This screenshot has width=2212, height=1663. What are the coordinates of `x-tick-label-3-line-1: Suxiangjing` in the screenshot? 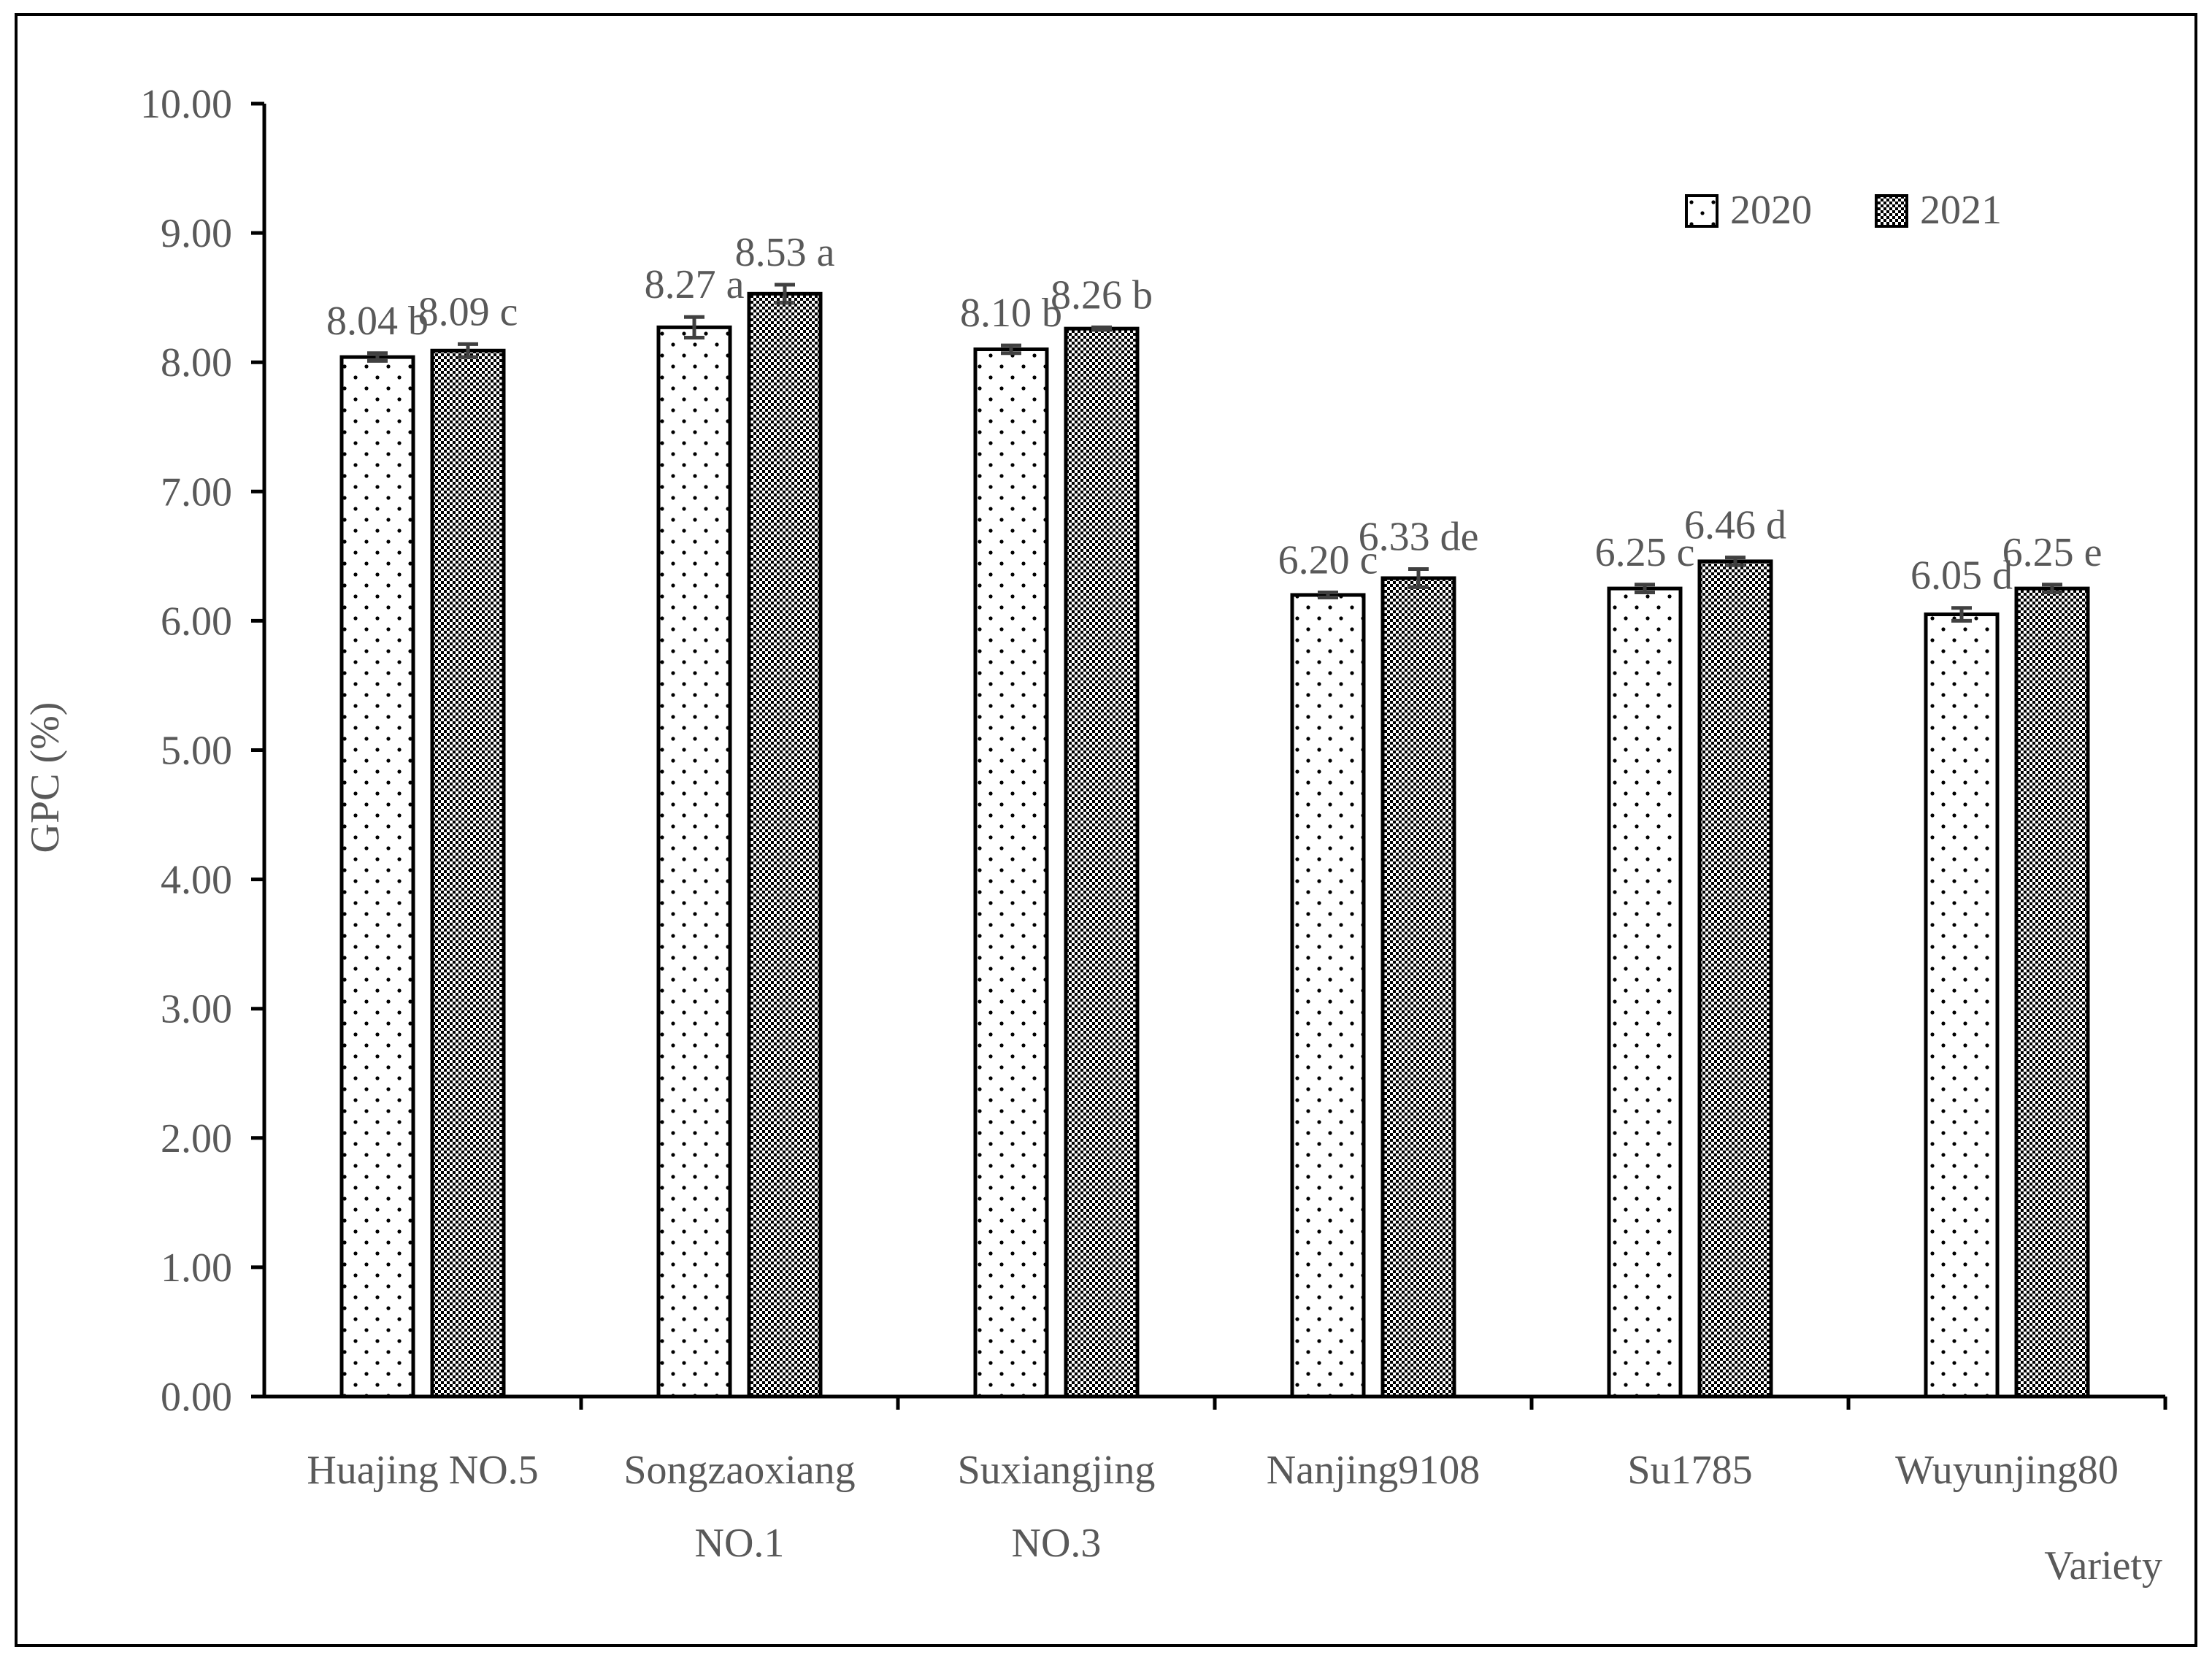 It's located at (1057, 1470).